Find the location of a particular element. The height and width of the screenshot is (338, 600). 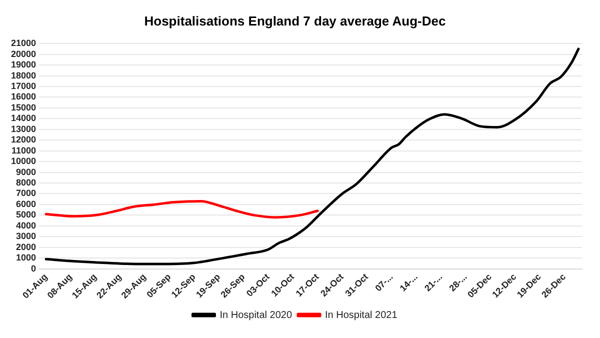

y-tick-label: 2000 is located at coordinates (26, 247).